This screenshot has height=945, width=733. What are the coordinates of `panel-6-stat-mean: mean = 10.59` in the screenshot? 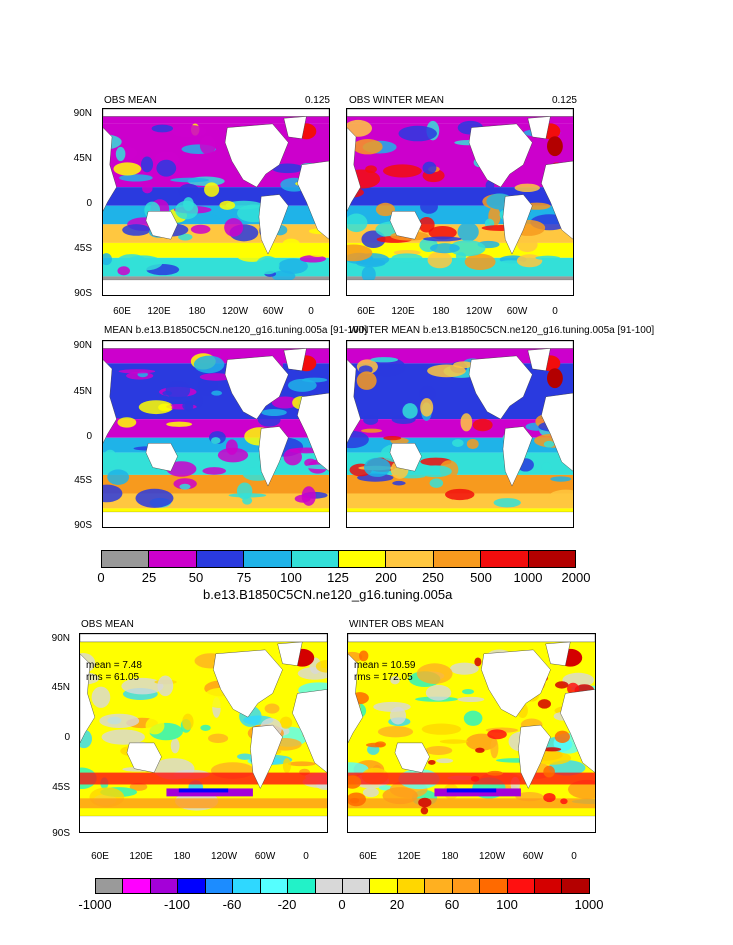 It's located at (385, 665).